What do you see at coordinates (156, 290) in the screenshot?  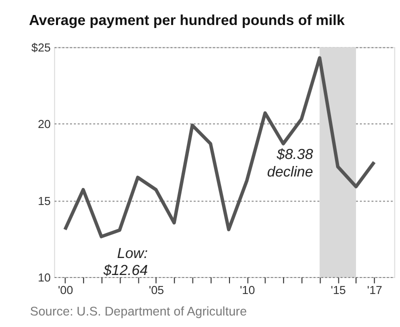 I see `x-tick-label: '05` at bounding box center [156, 290].